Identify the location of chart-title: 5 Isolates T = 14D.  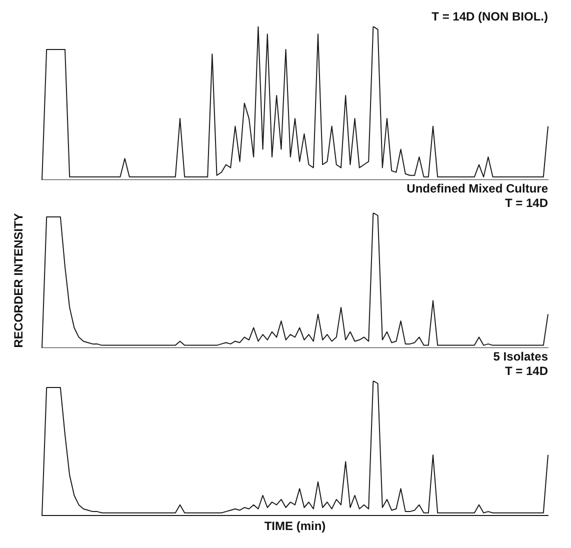
(520, 364).